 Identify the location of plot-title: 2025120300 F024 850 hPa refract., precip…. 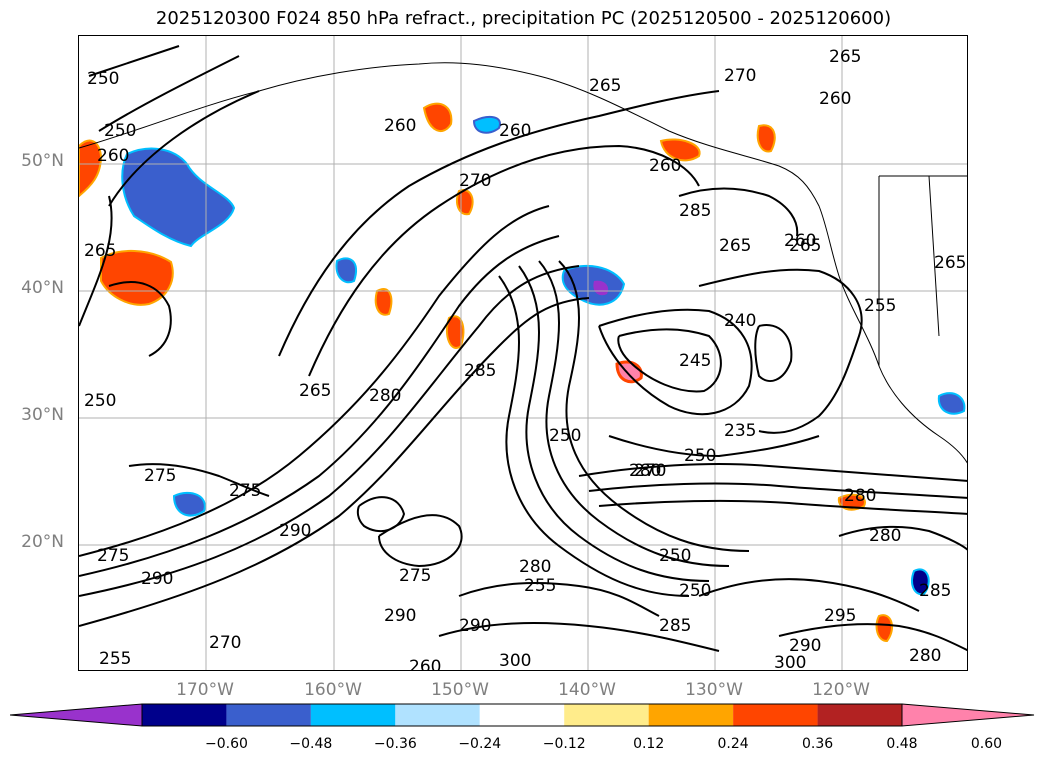
(523, 18).